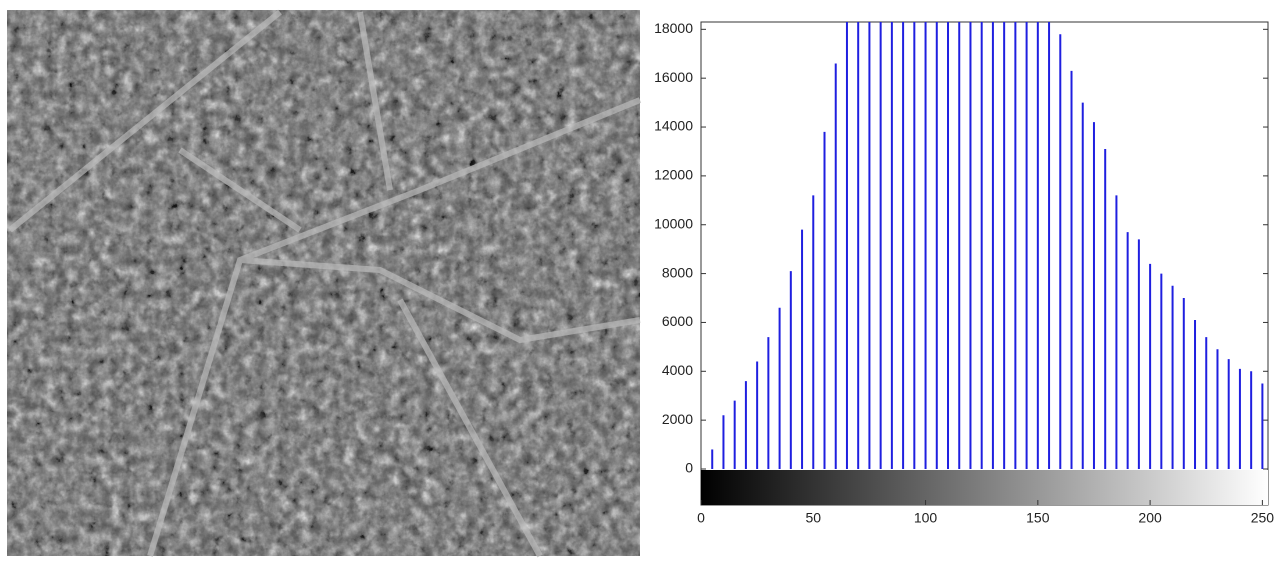 This screenshot has width=1279, height=563. What do you see at coordinates (1038, 518) in the screenshot?
I see `x-tick-label: 150` at bounding box center [1038, 518].